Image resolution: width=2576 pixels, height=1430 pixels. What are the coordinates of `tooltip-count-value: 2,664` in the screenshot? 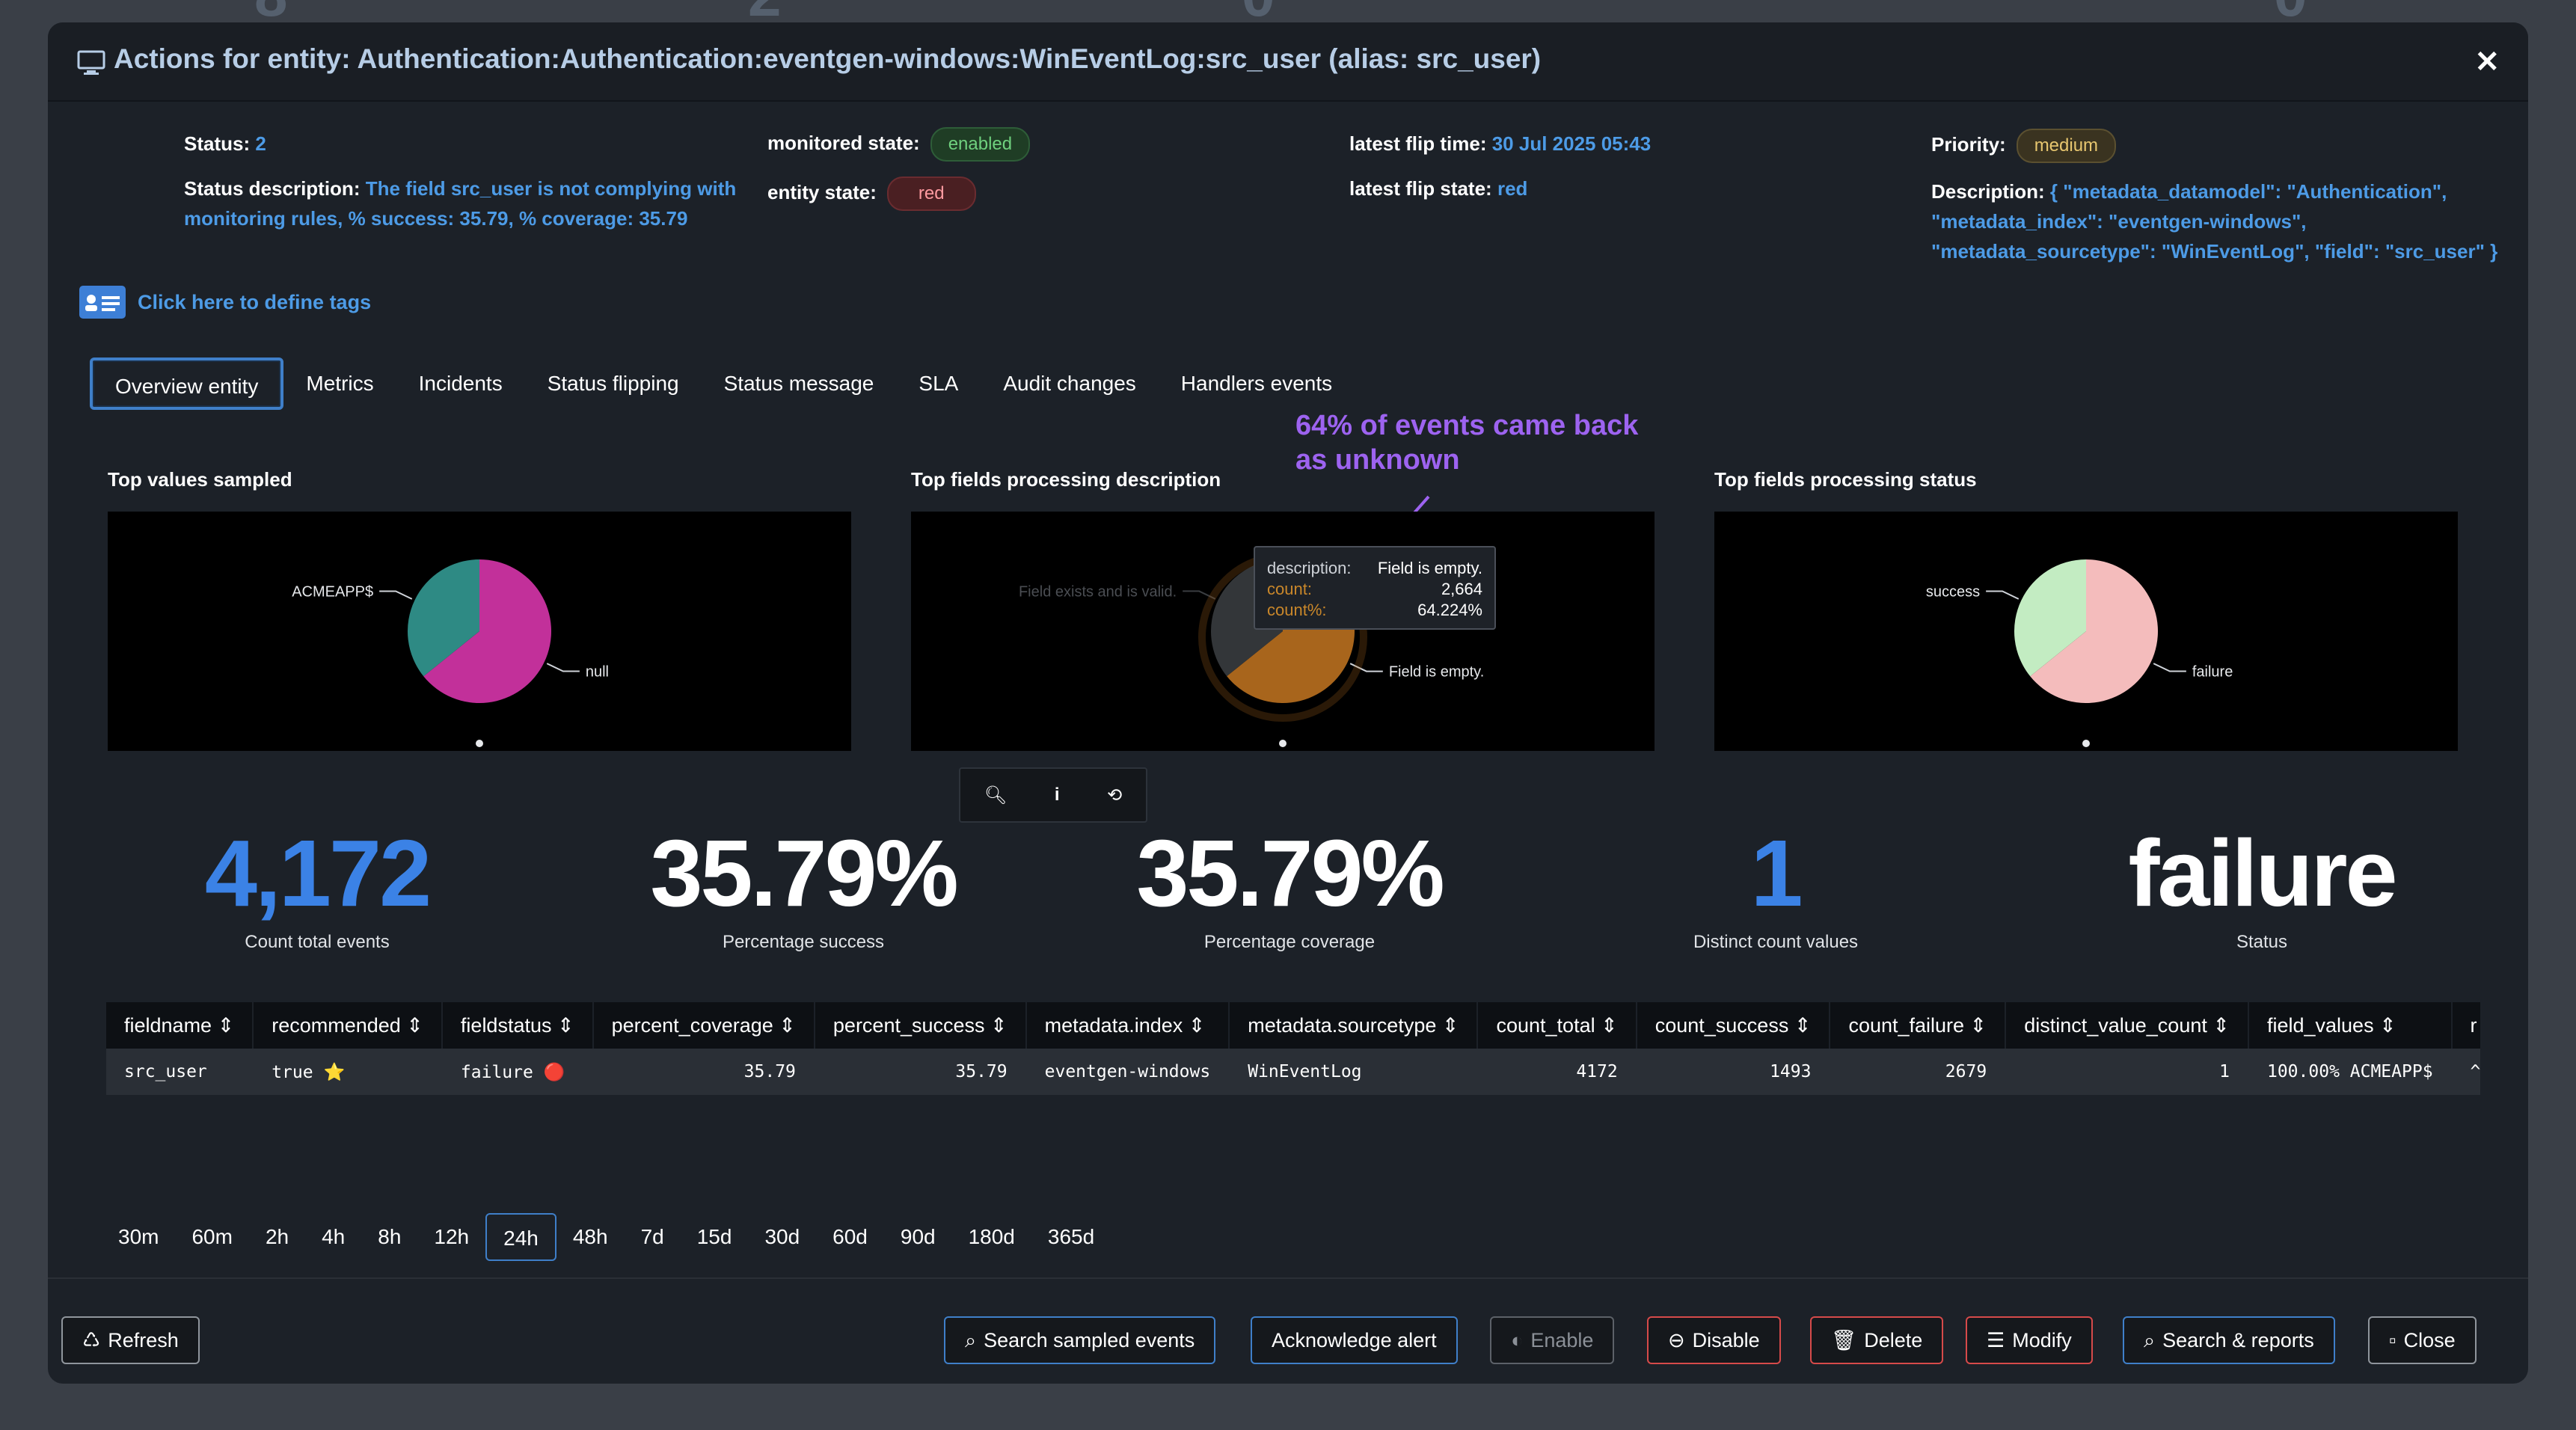 It's located at (1461, 589).